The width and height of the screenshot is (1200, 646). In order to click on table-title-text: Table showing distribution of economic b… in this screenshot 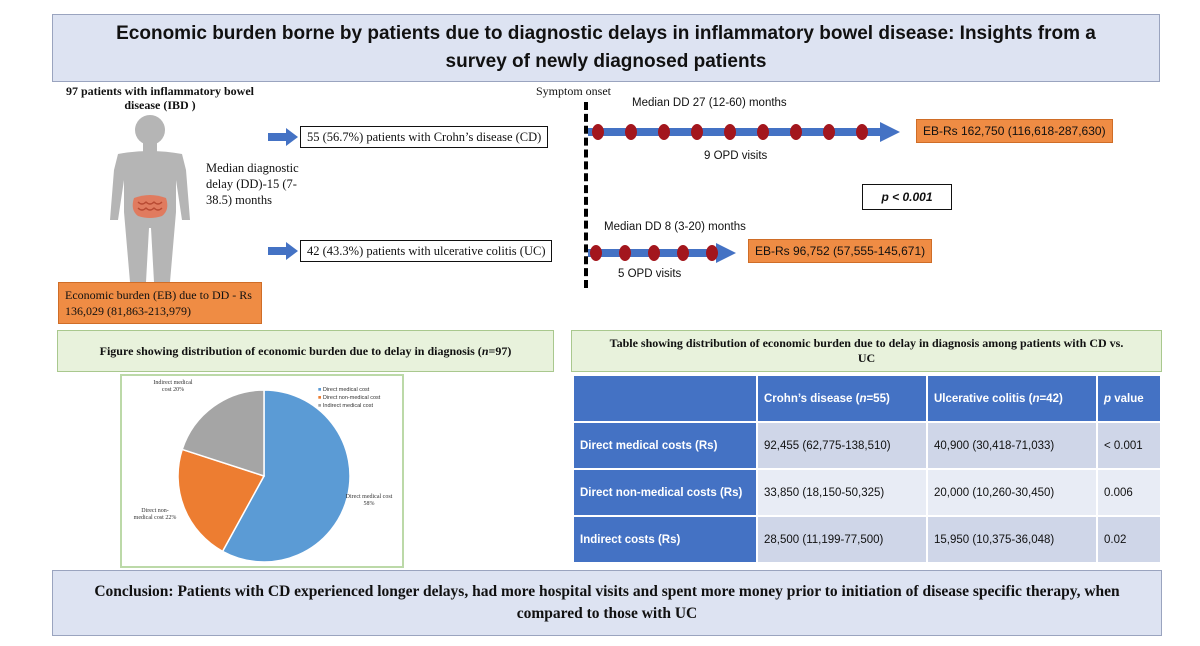, I will do `click(866, 350)`.